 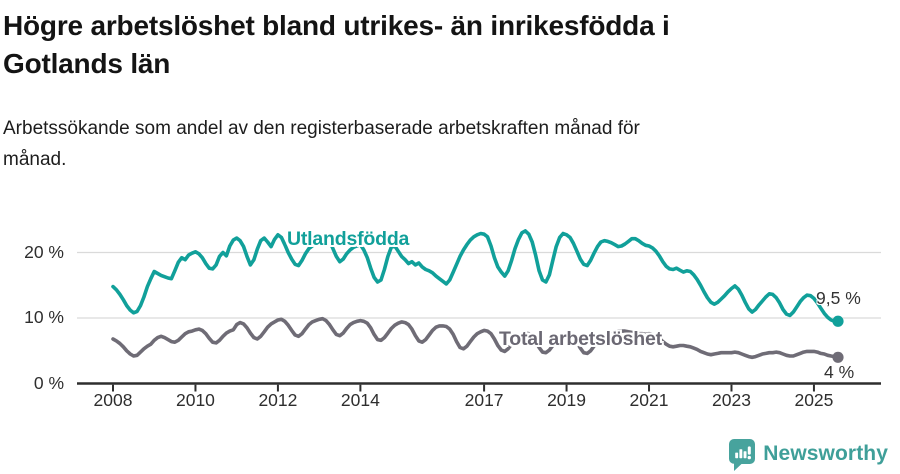 What do you see at coordinates (44, 317) in the screenshot?
I see `y-axis-tick-label: 10 %` at bounding box center [44, 317].